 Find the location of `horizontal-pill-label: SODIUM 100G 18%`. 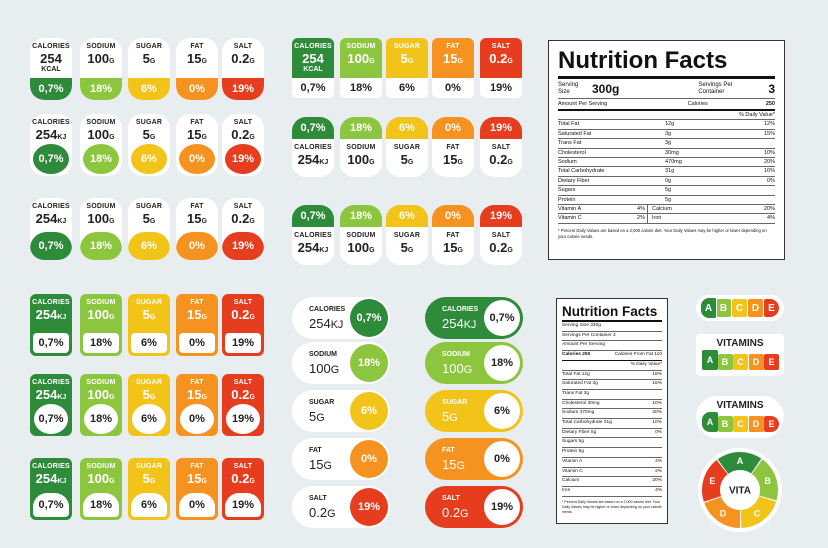

horizontal-pill-label: SODIUM 100G 18% is located at coordinates (474, 363).